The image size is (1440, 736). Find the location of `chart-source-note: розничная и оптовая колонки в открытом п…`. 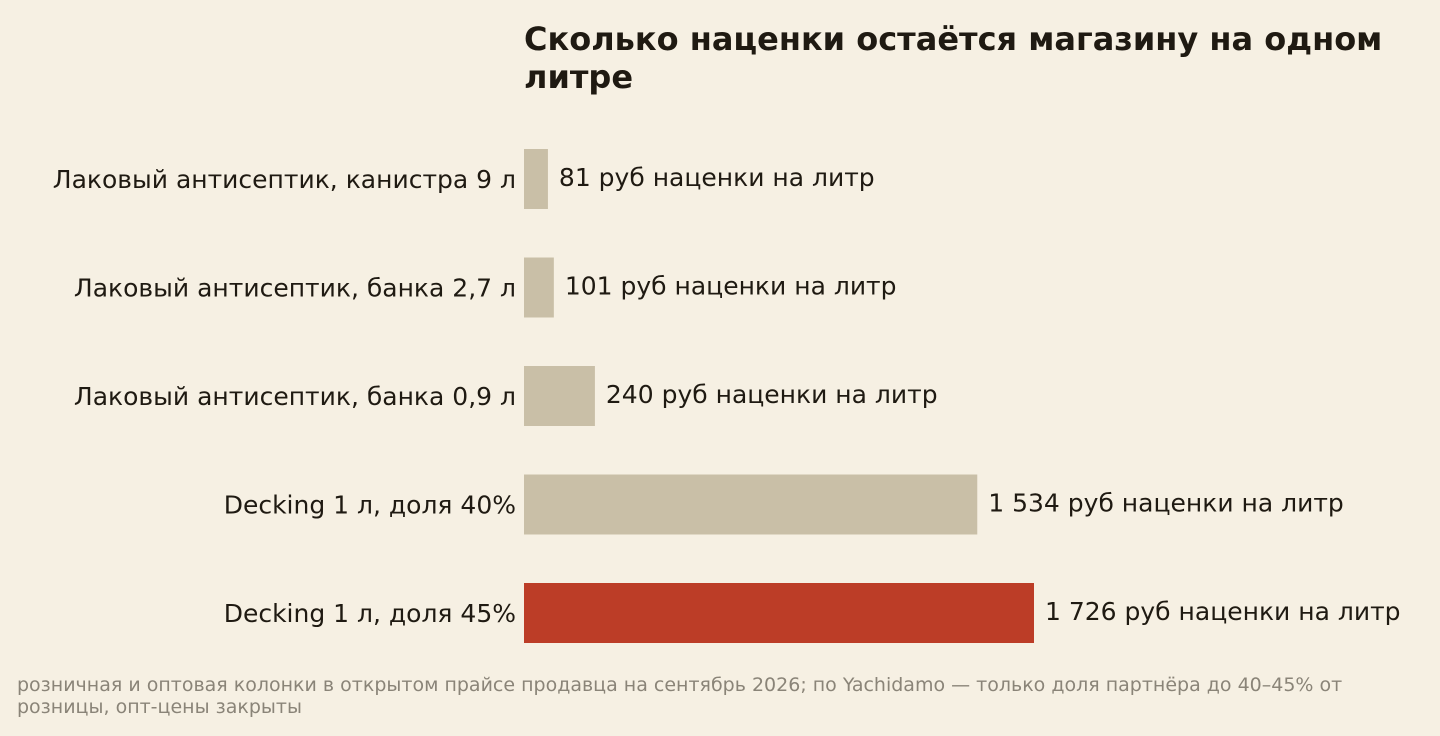

chart-source-note: розничная и оптовая колонки в открытом п… is located at coordinates (680, 696).